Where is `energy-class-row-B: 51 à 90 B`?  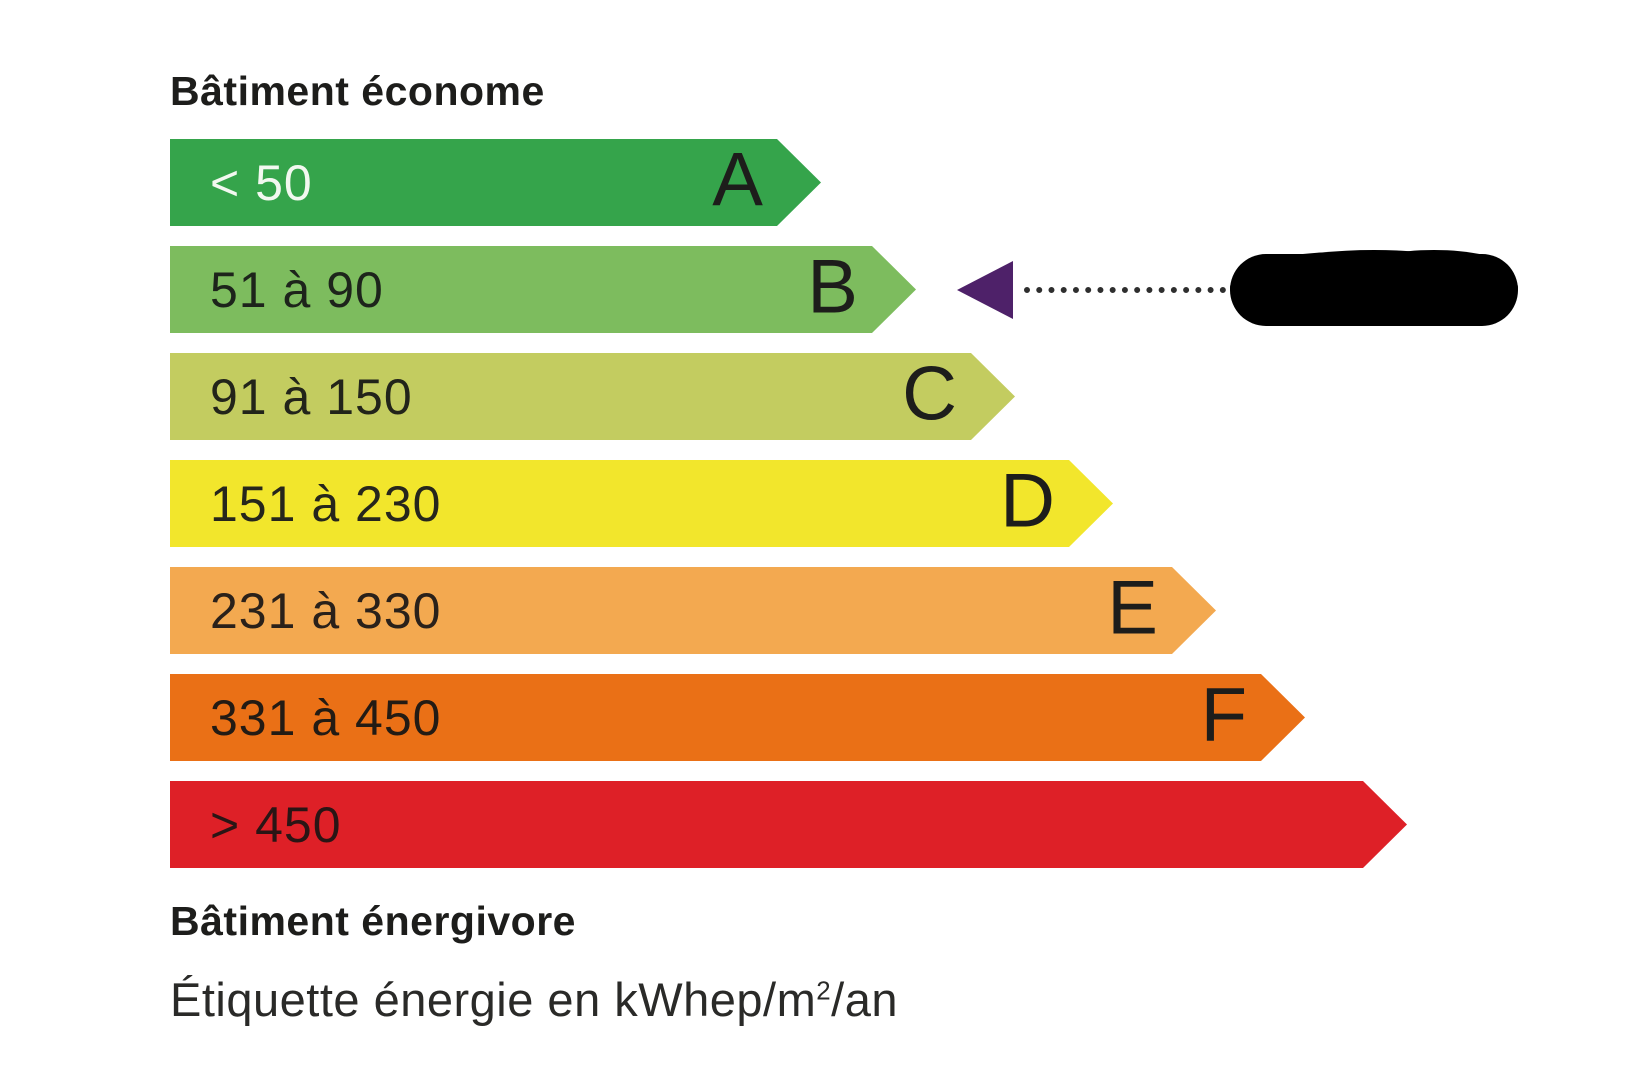
energy-class-row-B: 51 à 90 B is located at coordinates (788, 289).